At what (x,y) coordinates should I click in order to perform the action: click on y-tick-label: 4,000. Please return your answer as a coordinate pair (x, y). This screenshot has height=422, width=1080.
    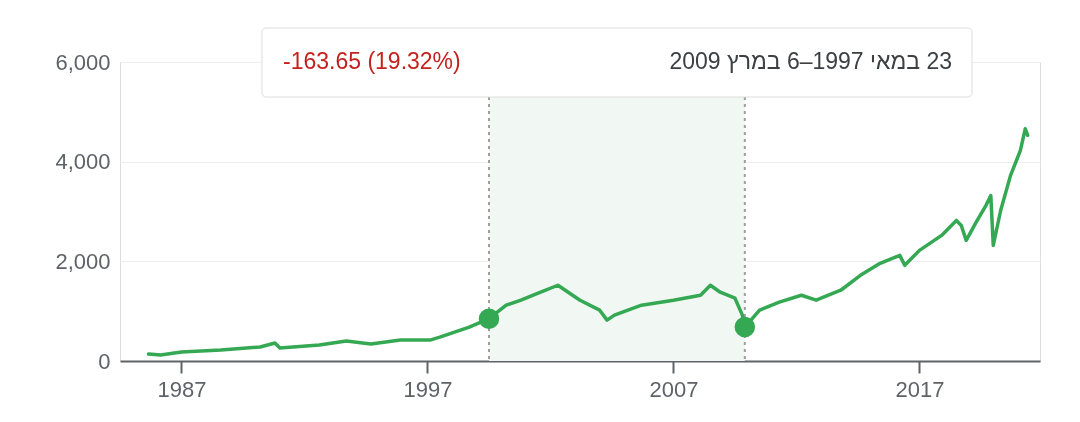
    Looking at the image, I should click on (83, 162).